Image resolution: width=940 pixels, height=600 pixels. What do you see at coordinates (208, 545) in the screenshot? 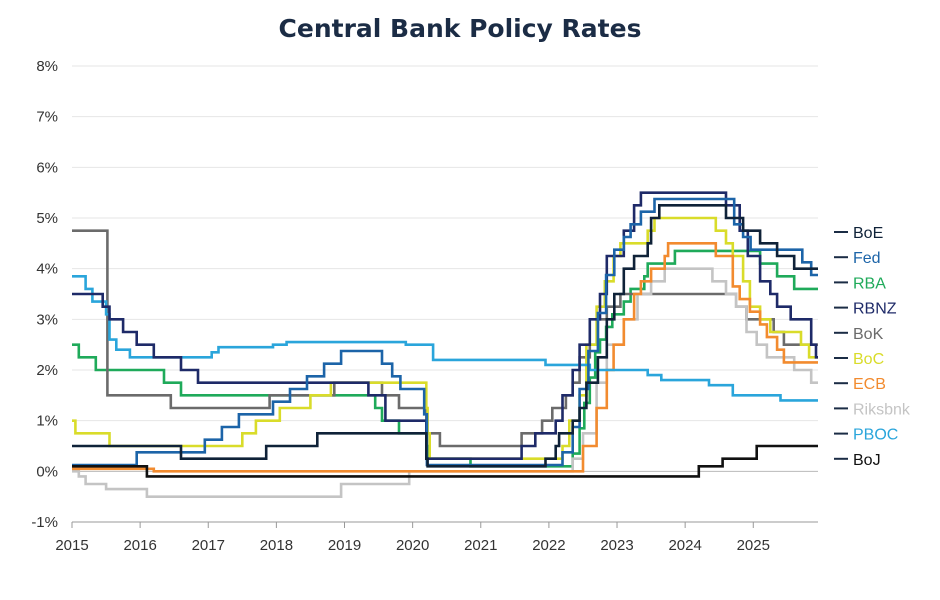
I see `x-tick-label: 2017` at bounding box center [208, 545].